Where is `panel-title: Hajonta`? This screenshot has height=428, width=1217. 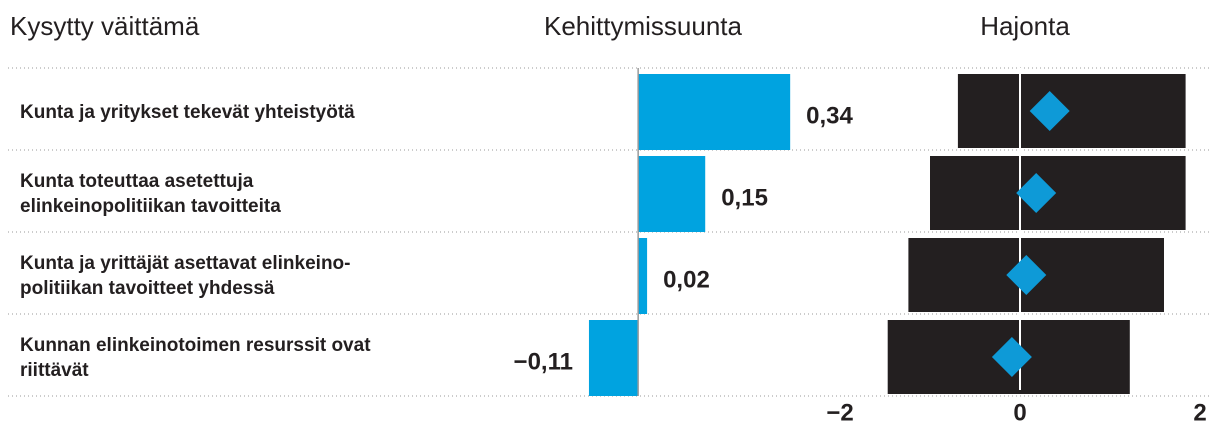
panel-title: Hajonta is located at coordinates (1025, 26).